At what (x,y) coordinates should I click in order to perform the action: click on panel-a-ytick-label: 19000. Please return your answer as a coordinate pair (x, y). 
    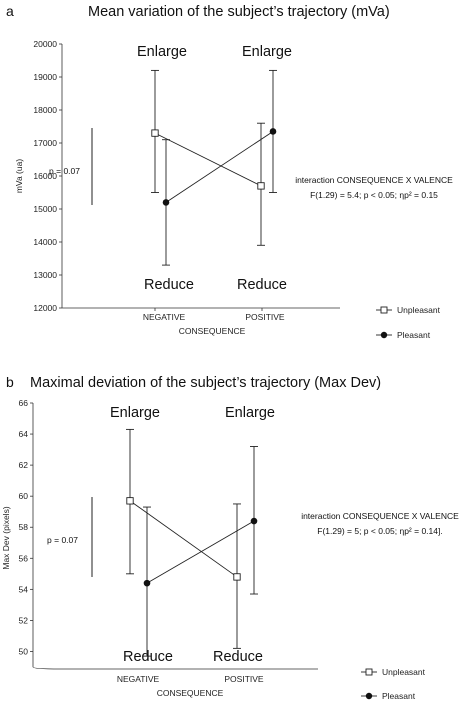
    Looking at the image, I should click on (45, 77).